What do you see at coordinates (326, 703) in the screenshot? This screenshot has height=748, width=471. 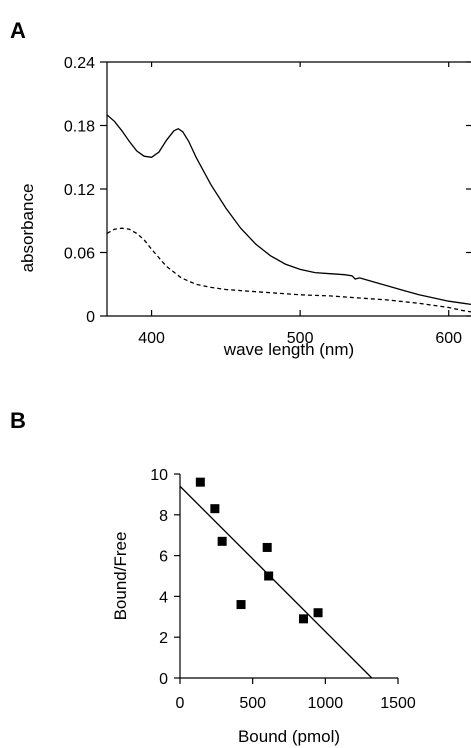 I see `panel-b-x-tick-label: 1000` at bounding box center [326, 703].